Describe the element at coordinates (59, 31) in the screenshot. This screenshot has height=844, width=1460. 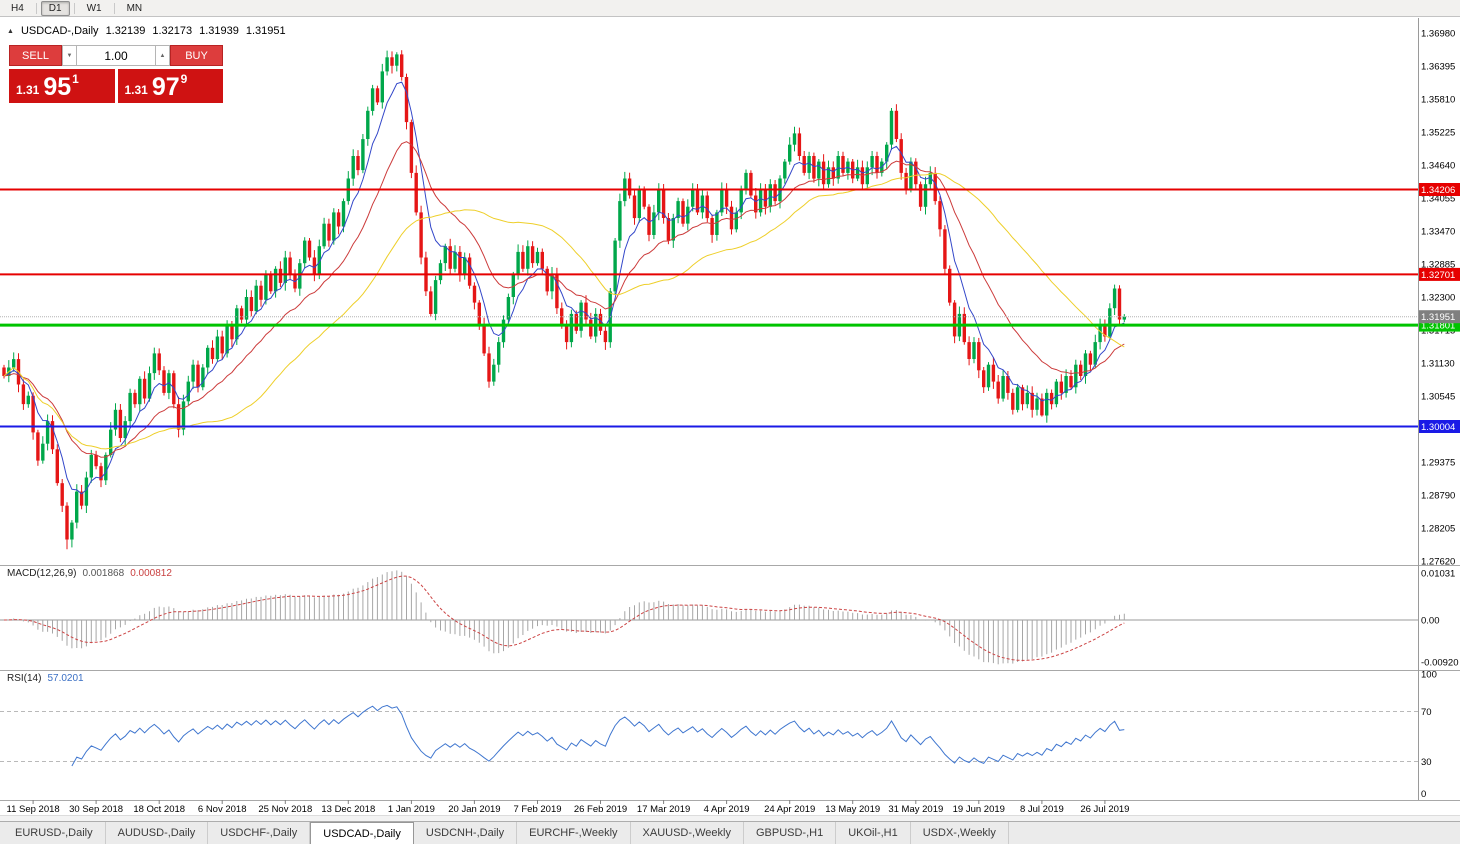
I see `chart-symbol-label: USDCAD-,Daily` at that location.